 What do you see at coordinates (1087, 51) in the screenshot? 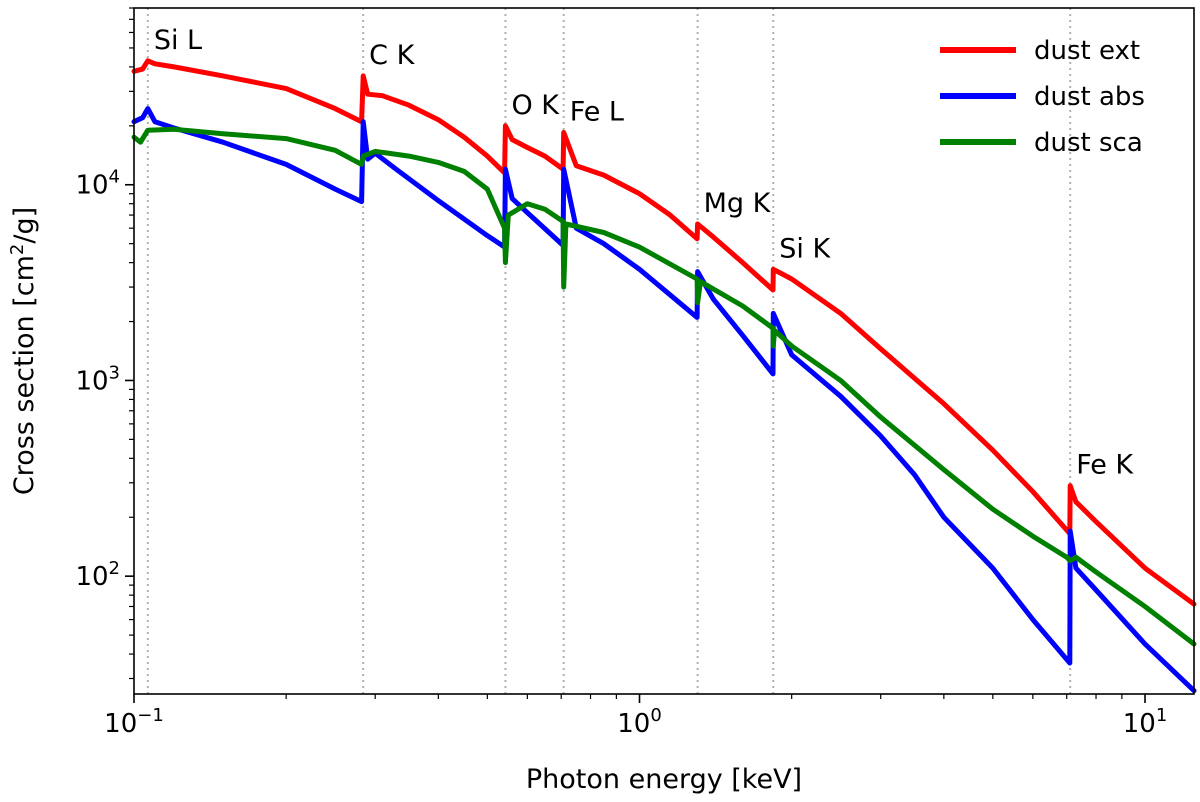
I see `legend-label-dust-ext: dust ext` at bounding box center [1087, 51].